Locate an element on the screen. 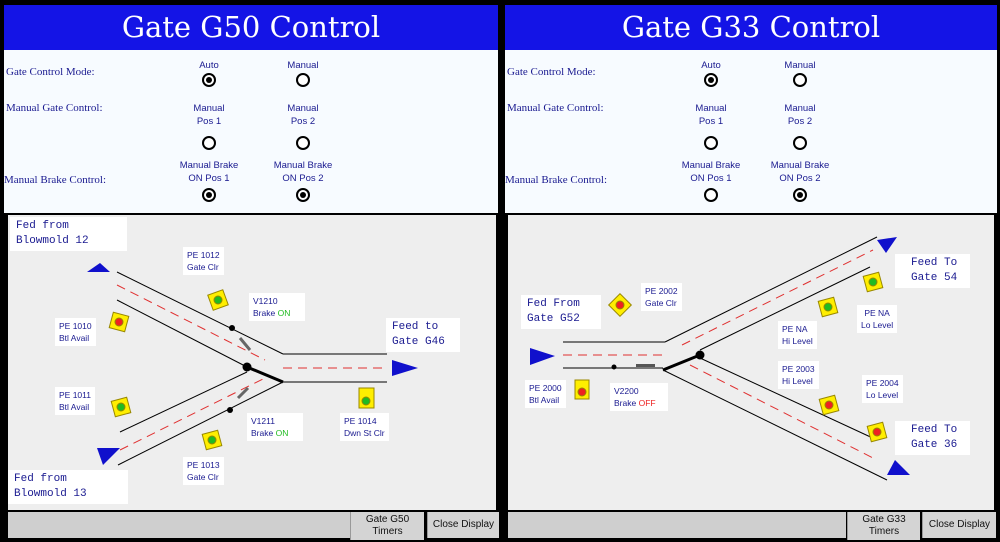  destination-label: Feed To Gate 54 is located at coordinates (932, 271).